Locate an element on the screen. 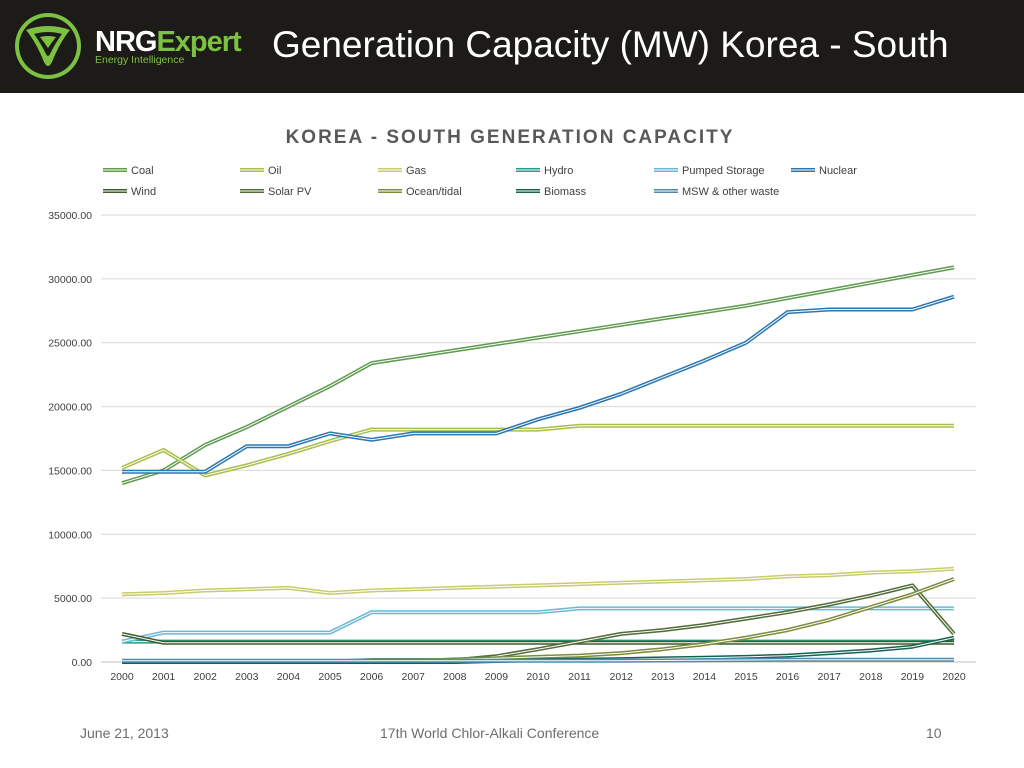 The width and height of the screenshot is (1024, 768). legend-label: MSW & other waste is located at coordinates (730, 192).